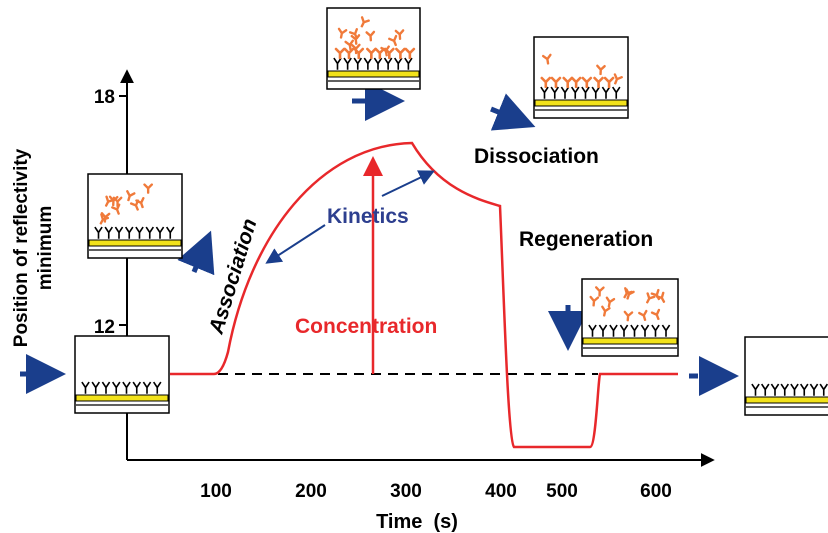 This screenshot has width=828, height=533. What do you see at coordinates (373, 48) in the screenshot?
I see `panel-steady-state` at bounding box center [373, 48].